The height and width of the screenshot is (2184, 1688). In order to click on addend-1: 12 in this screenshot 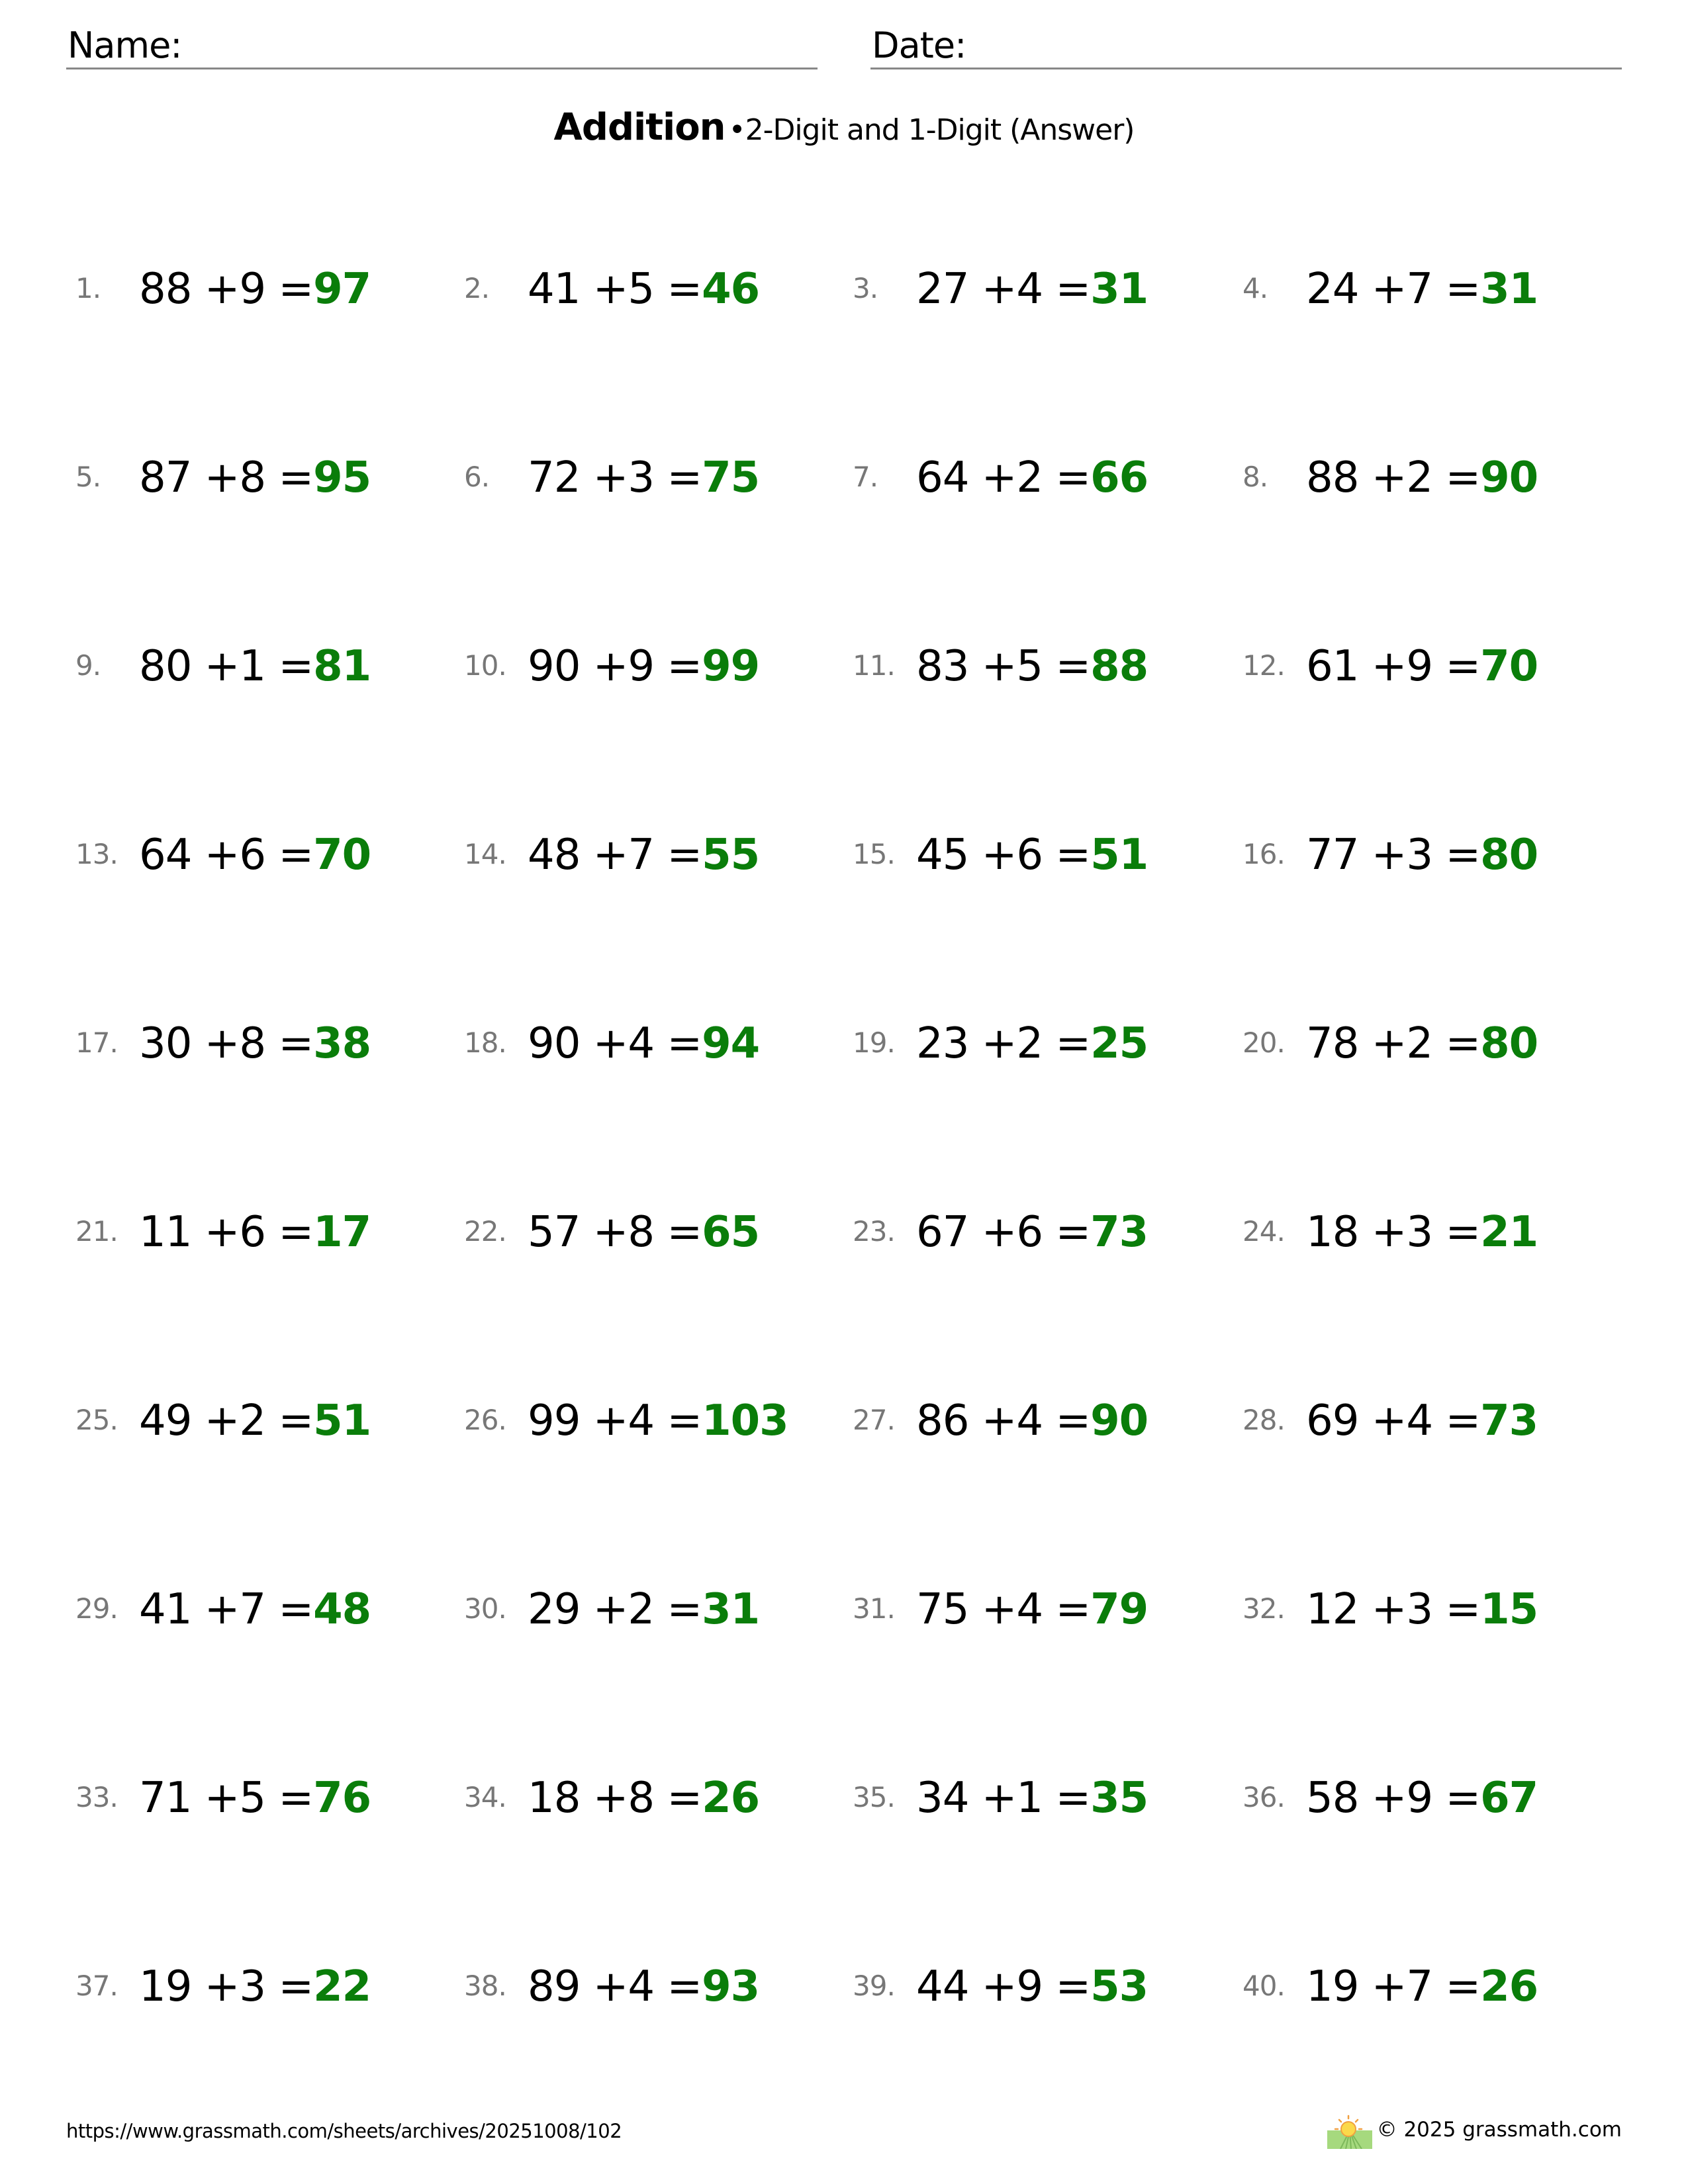, I will do `click(1332, 1609)`.